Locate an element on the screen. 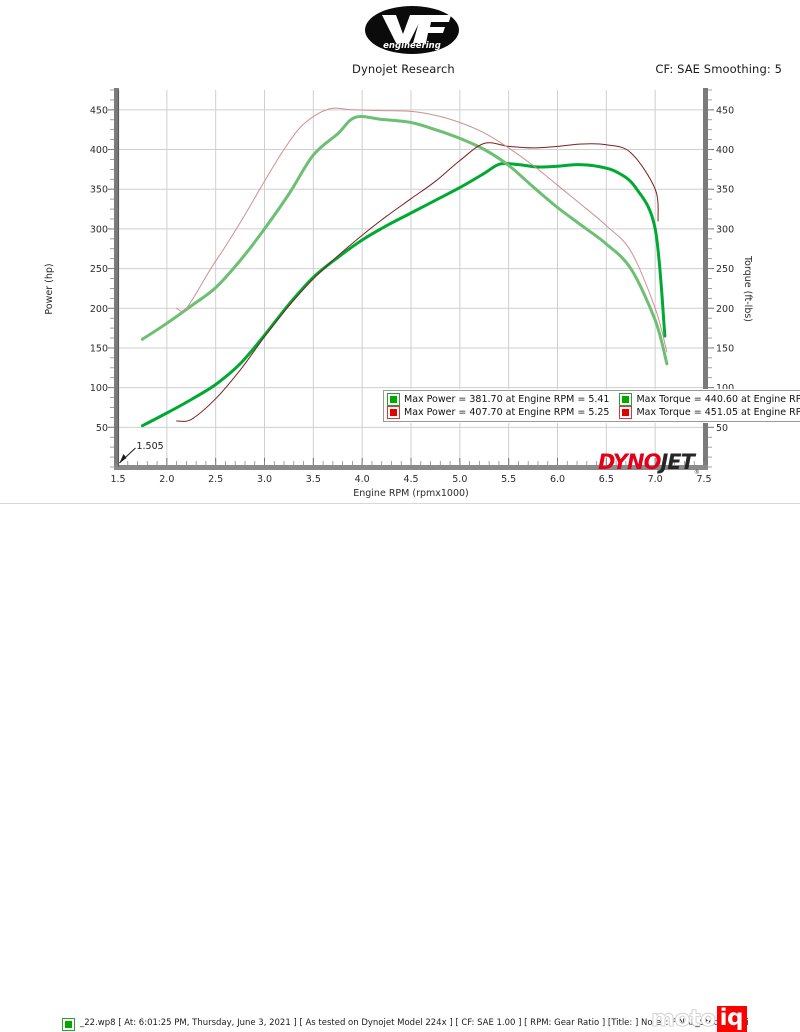  y-tick-label: 50 is located at coordinates (102, 428).